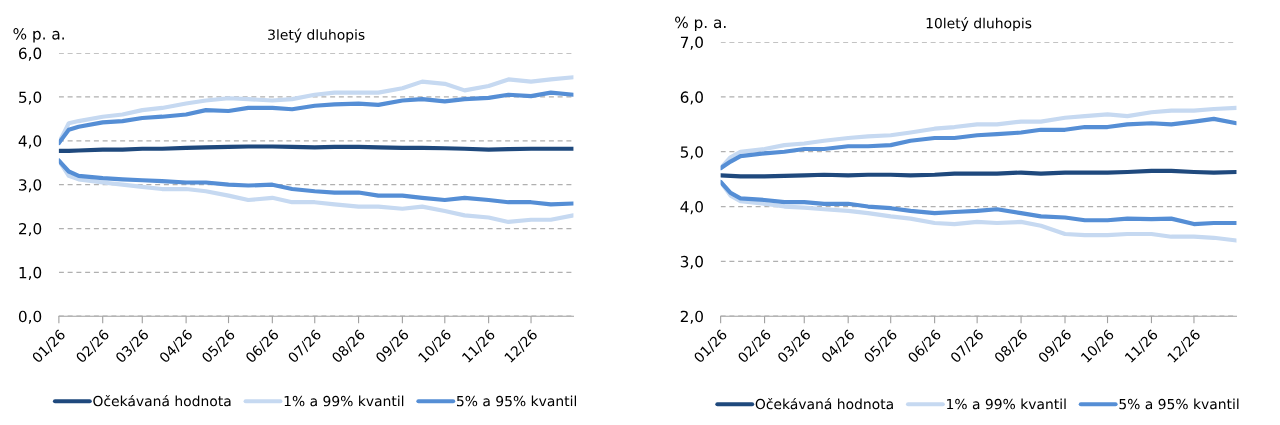 Image resolution: width=1280 pixels, height=425 pixels. What do you see at coordinates (316, 35) in the screenshot?
I see `chart-title: 3letý dluhopis` at bounding box center [316, 35].